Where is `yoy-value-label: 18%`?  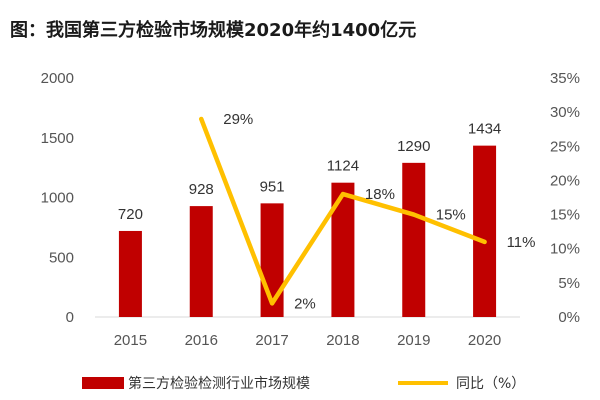 yoy-value-label: 18% is located at coordinates (380, 194).